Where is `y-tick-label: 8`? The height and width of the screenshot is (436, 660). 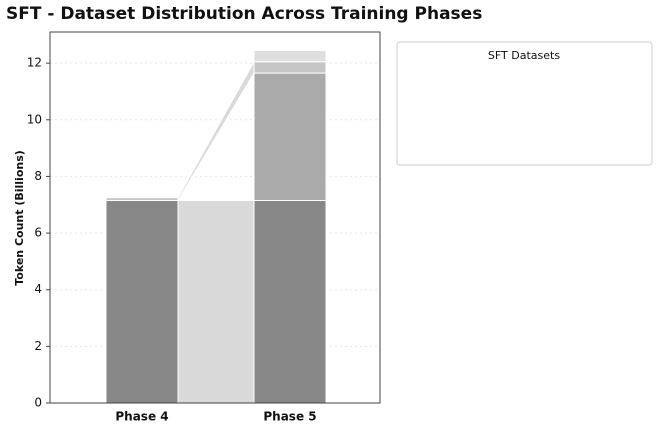
y-tick-label: 8 is located at coordinates (38, 176).